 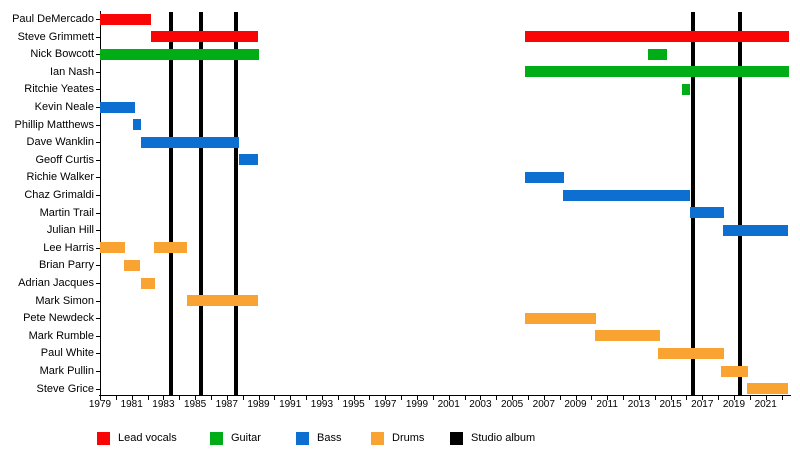 I want to click on x-tick-label: 1999, so click(x=417, y=404).